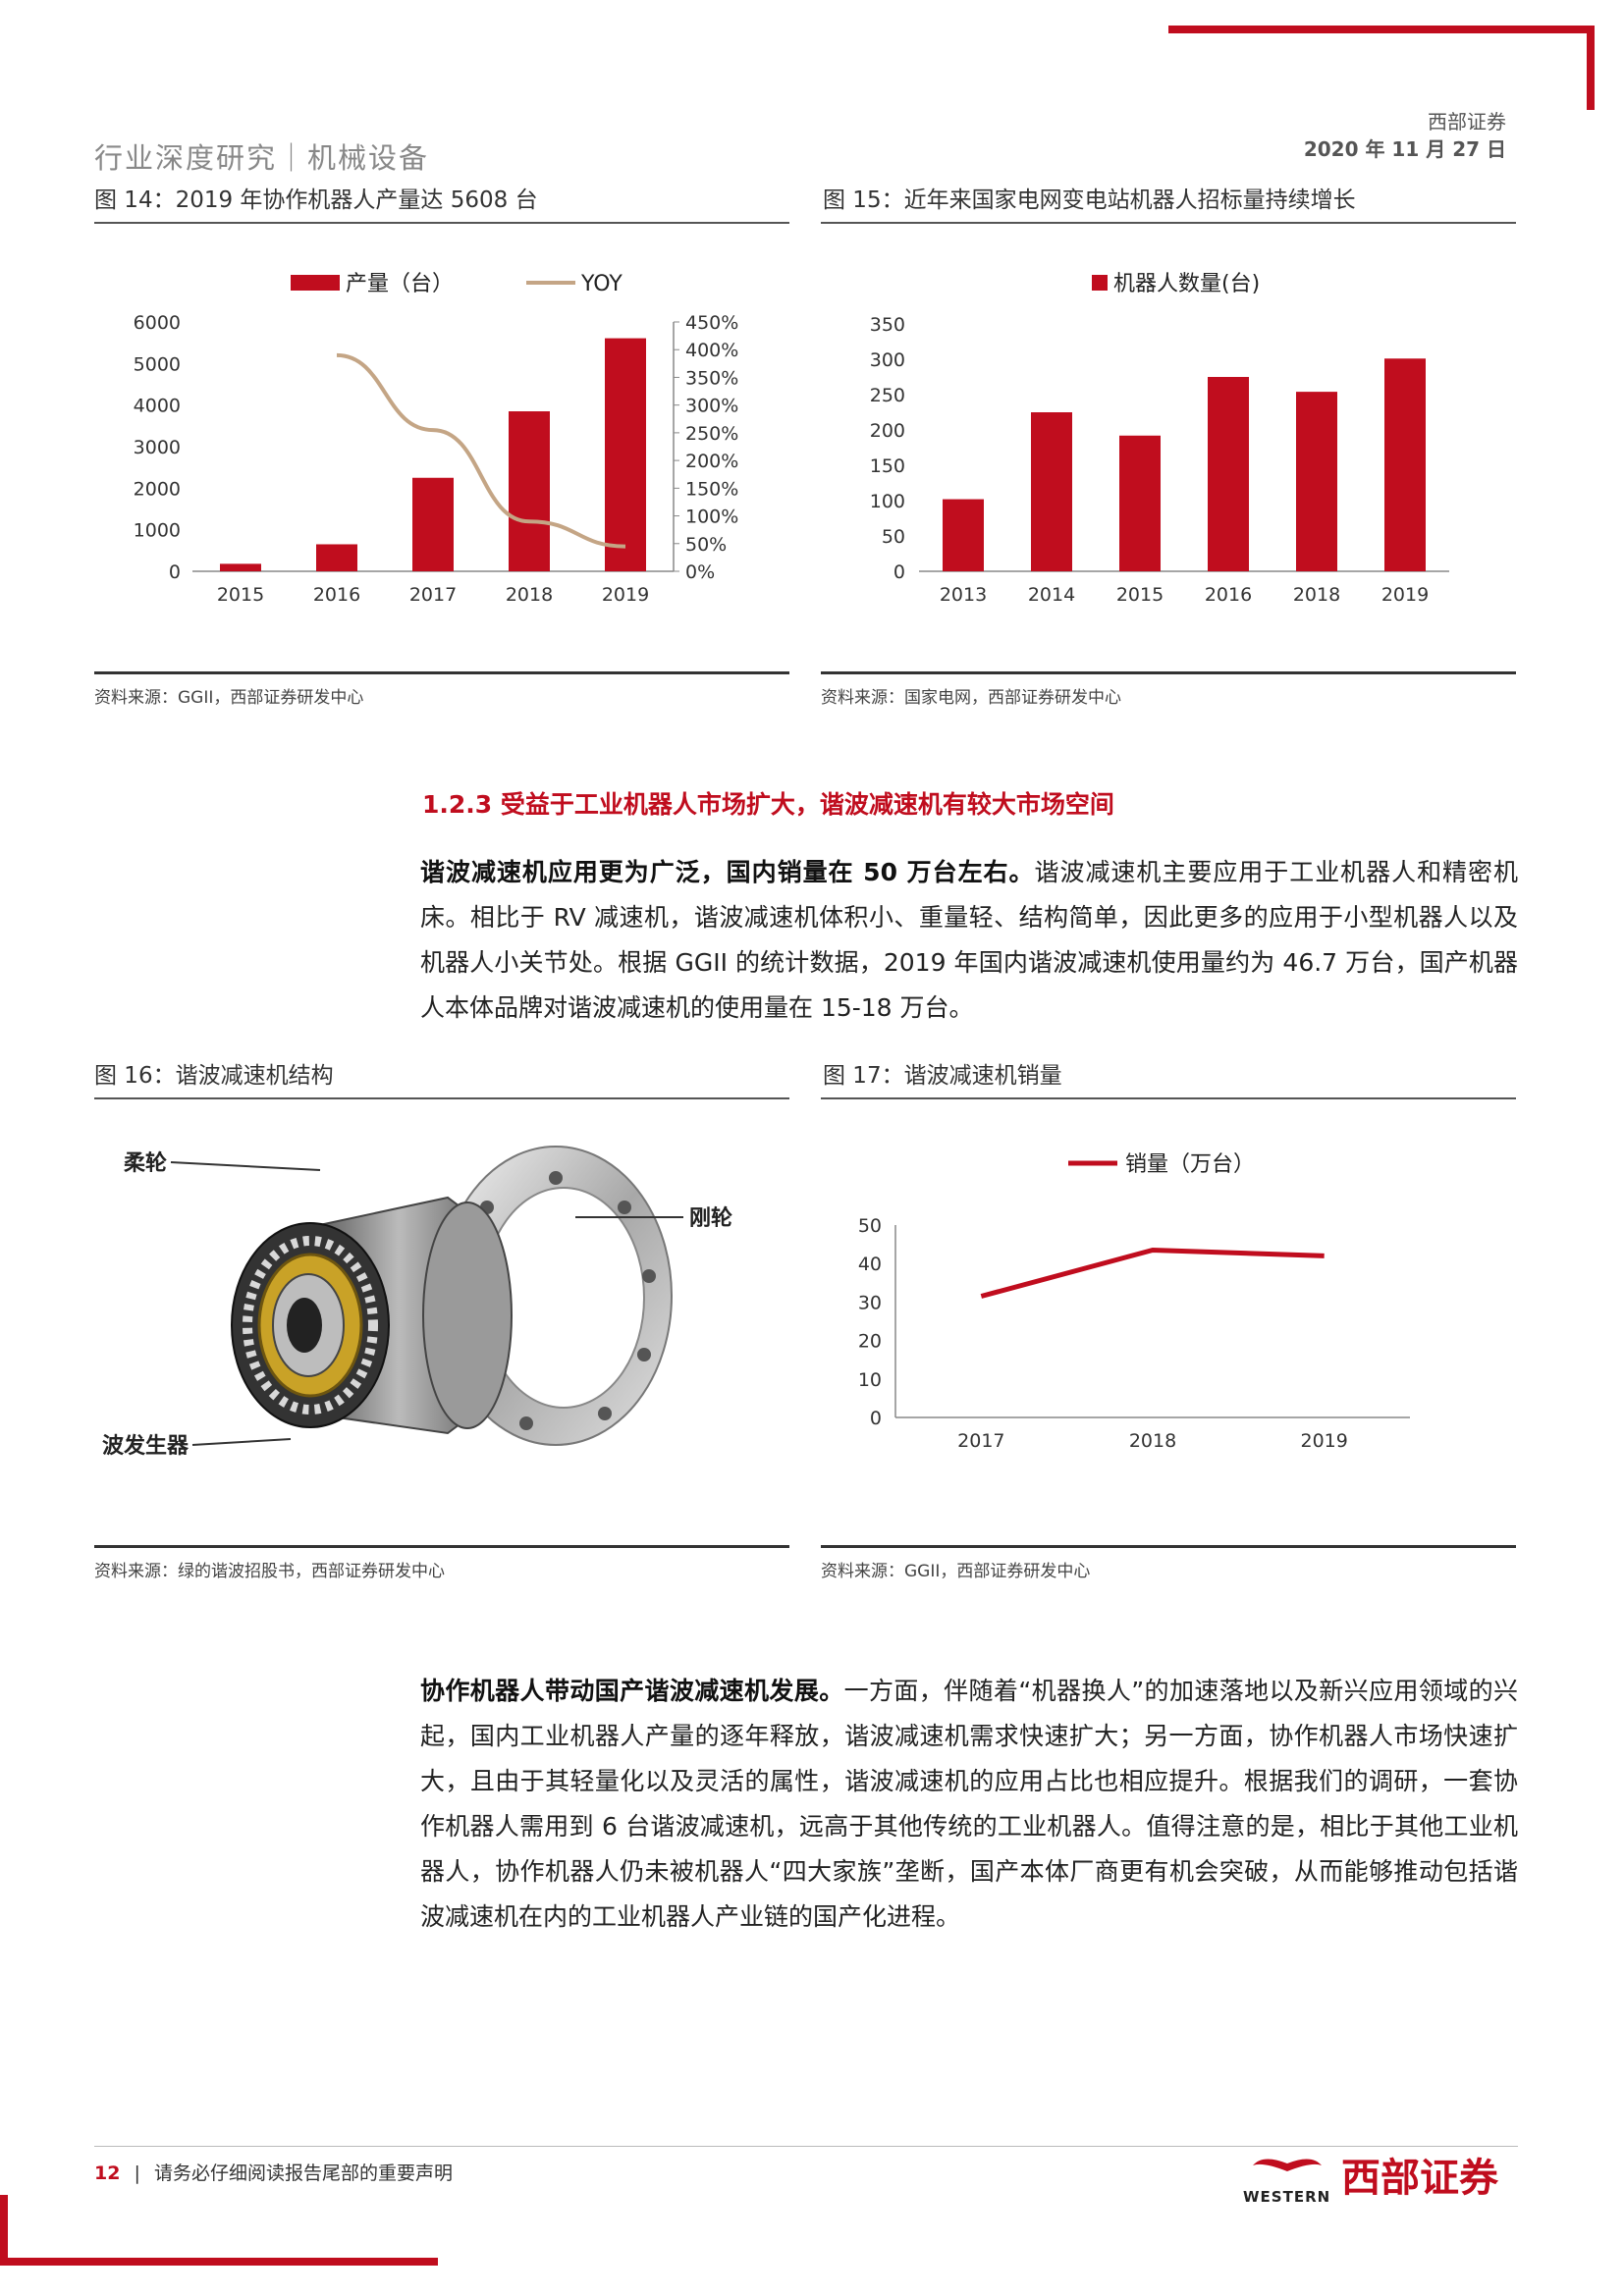 This screenshot has width=1624, height=2296. What do you see at coordinates (870, 1342) in the screenshot?
I see `y-tick-label: 20` at bounding box center [870, 1342].